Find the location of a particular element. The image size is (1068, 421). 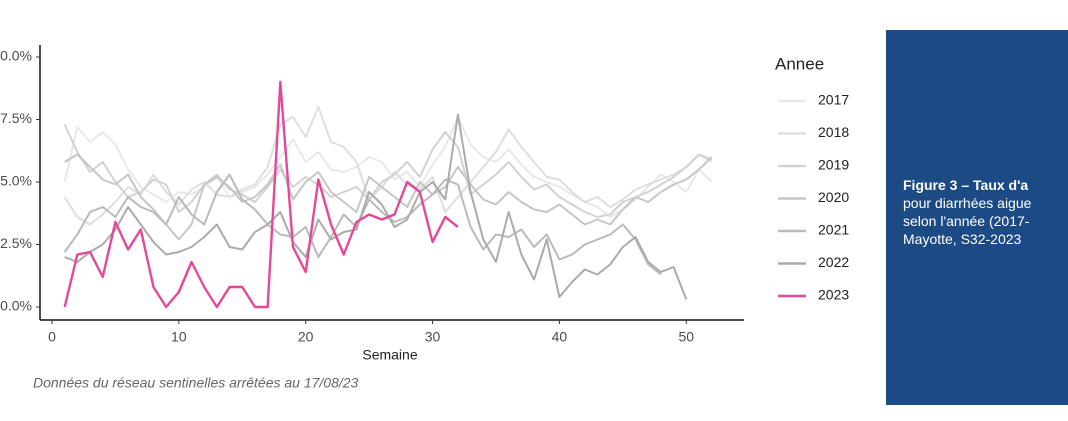

legend-label: 2018 is located at coordinates (833, 132).